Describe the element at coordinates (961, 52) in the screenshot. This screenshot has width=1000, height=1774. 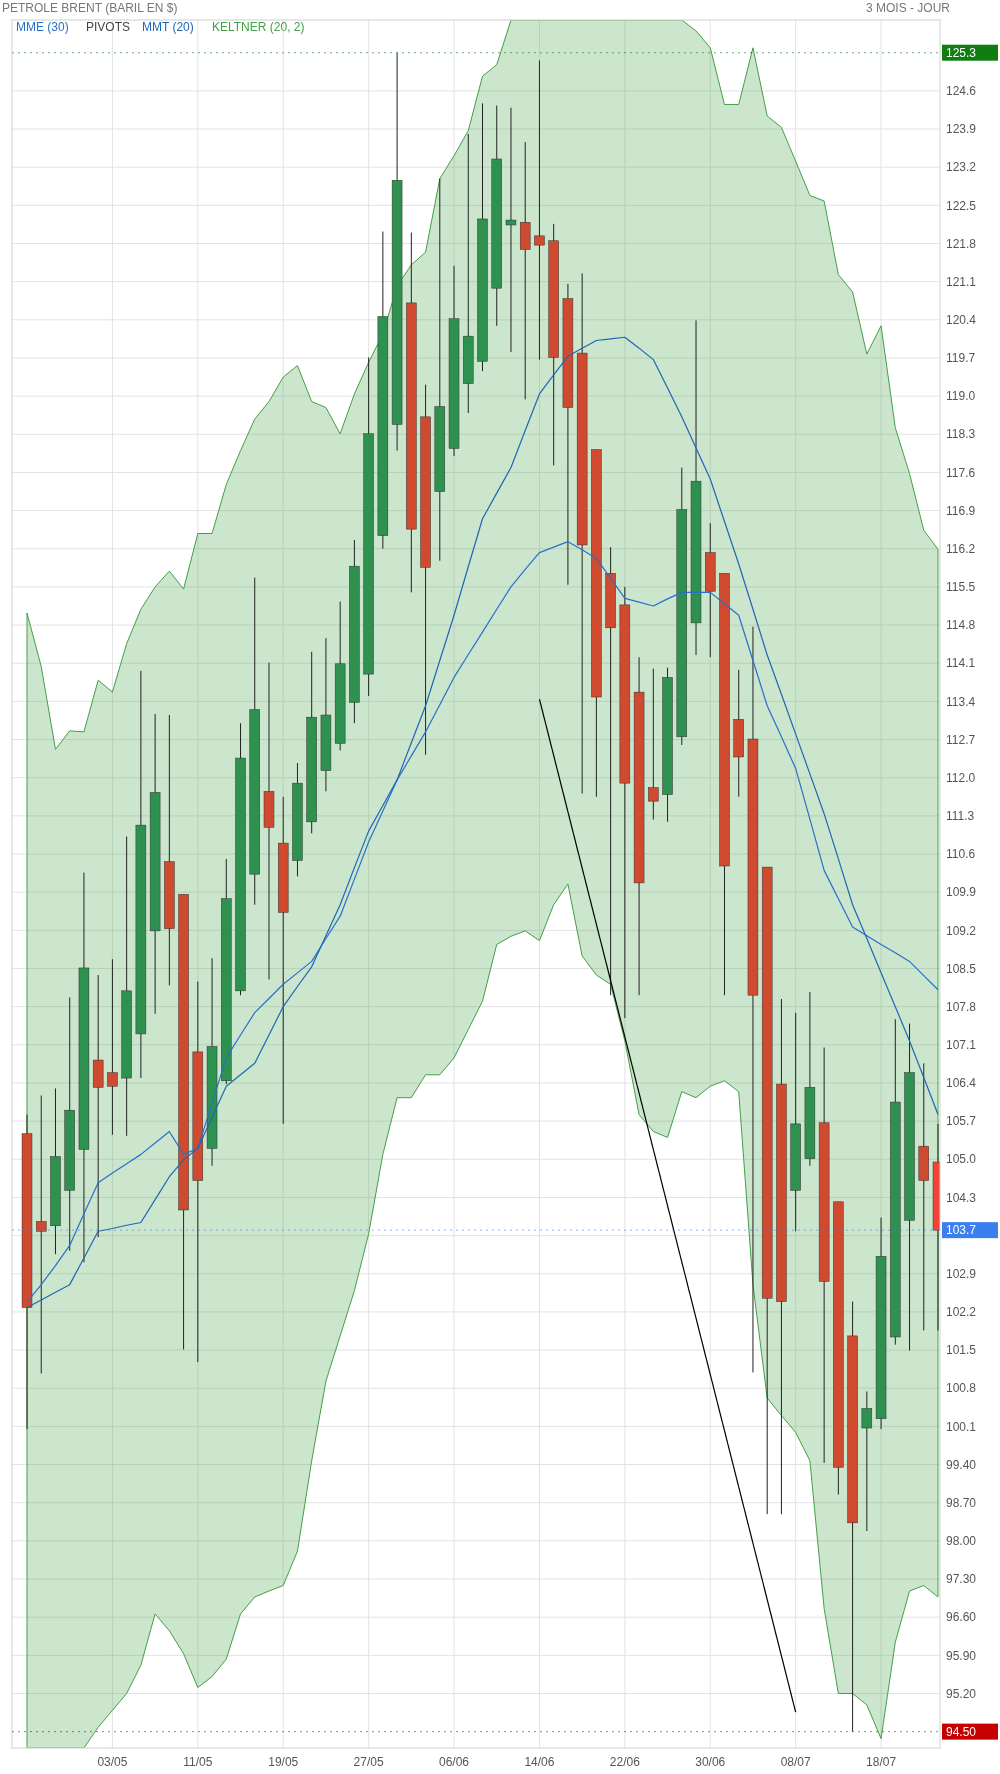
I see `ref-line-label: 125.3` at that location.